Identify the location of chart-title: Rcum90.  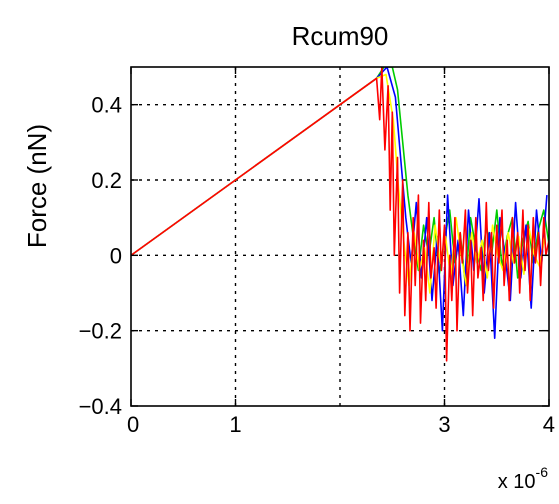
(340, 36).